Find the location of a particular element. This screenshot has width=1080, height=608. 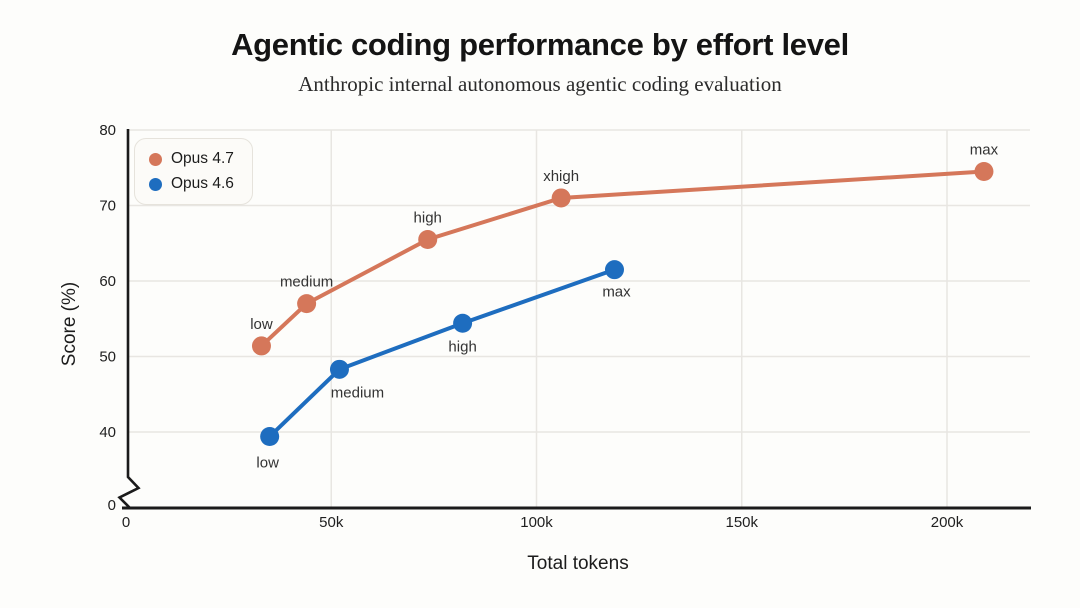

y-axis-label: Score (%) is located at coordinates (69, 324).